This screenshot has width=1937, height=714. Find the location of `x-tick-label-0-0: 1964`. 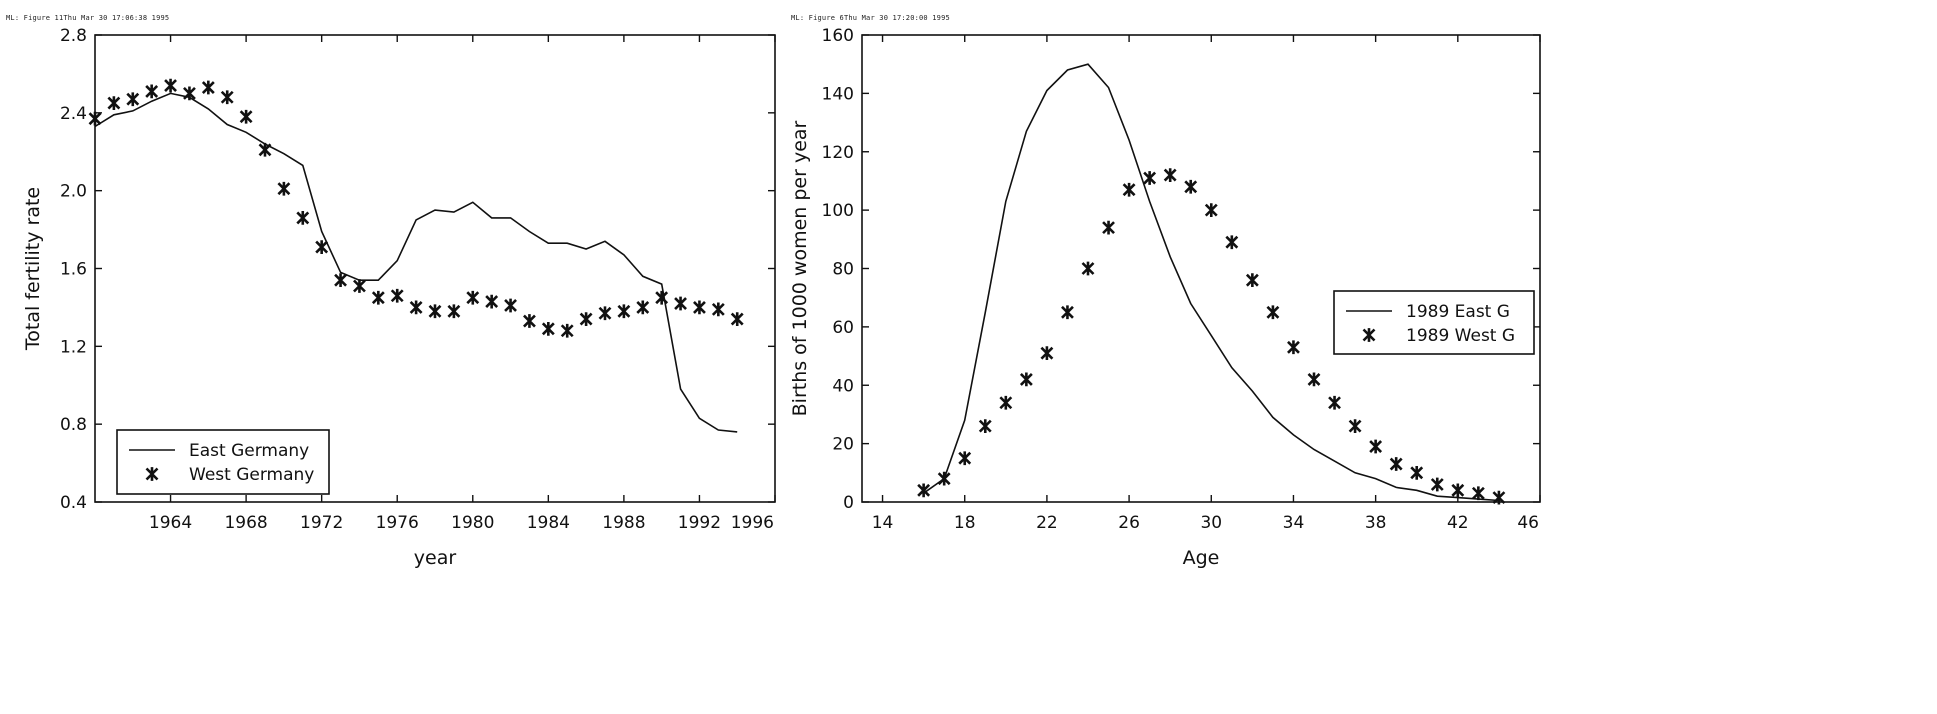

x-tick-label-0-0: 1964 is located at coordinates (170, 523).